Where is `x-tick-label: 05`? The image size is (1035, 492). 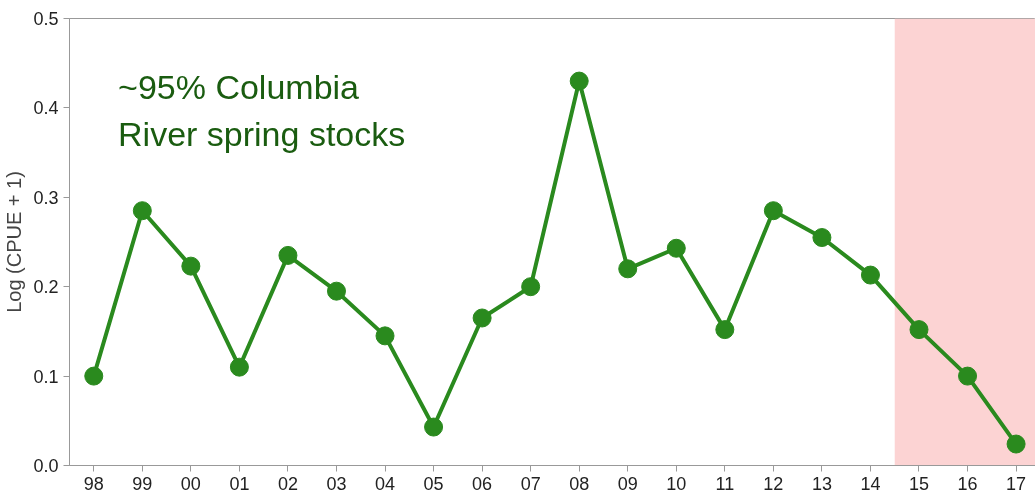
x-tick-label: 05 is located at coordinates (433, 482).